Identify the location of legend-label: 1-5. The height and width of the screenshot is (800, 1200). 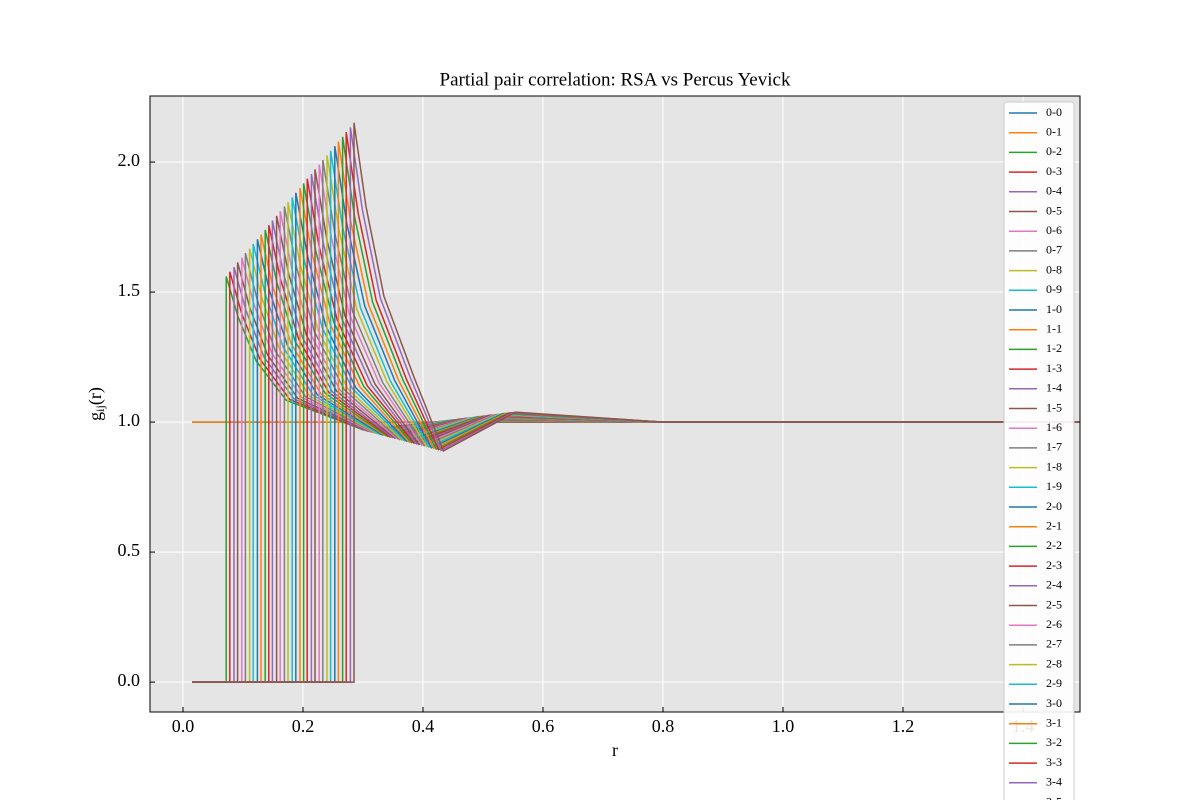
(1054, 407).